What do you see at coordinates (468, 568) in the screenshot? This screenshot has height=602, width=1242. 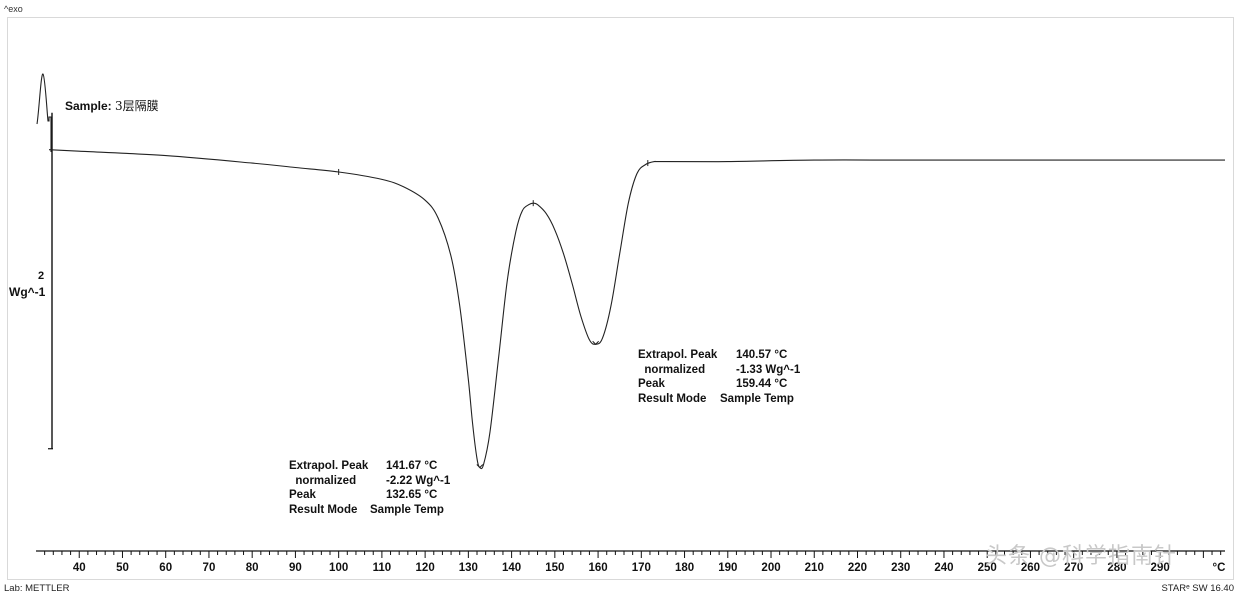 I see `x-tick-label: 130` at bounding box center [468, 568].